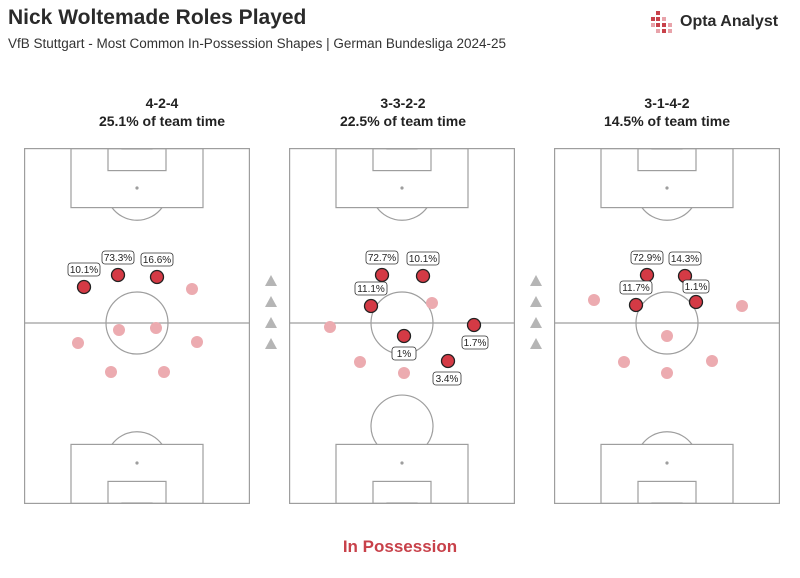 This screenshot has width=800, height=578. Describe the element at coordinates (157, 17) in the screenshot. I see `page-title: Nick Woltemade Roles Played` at that location.